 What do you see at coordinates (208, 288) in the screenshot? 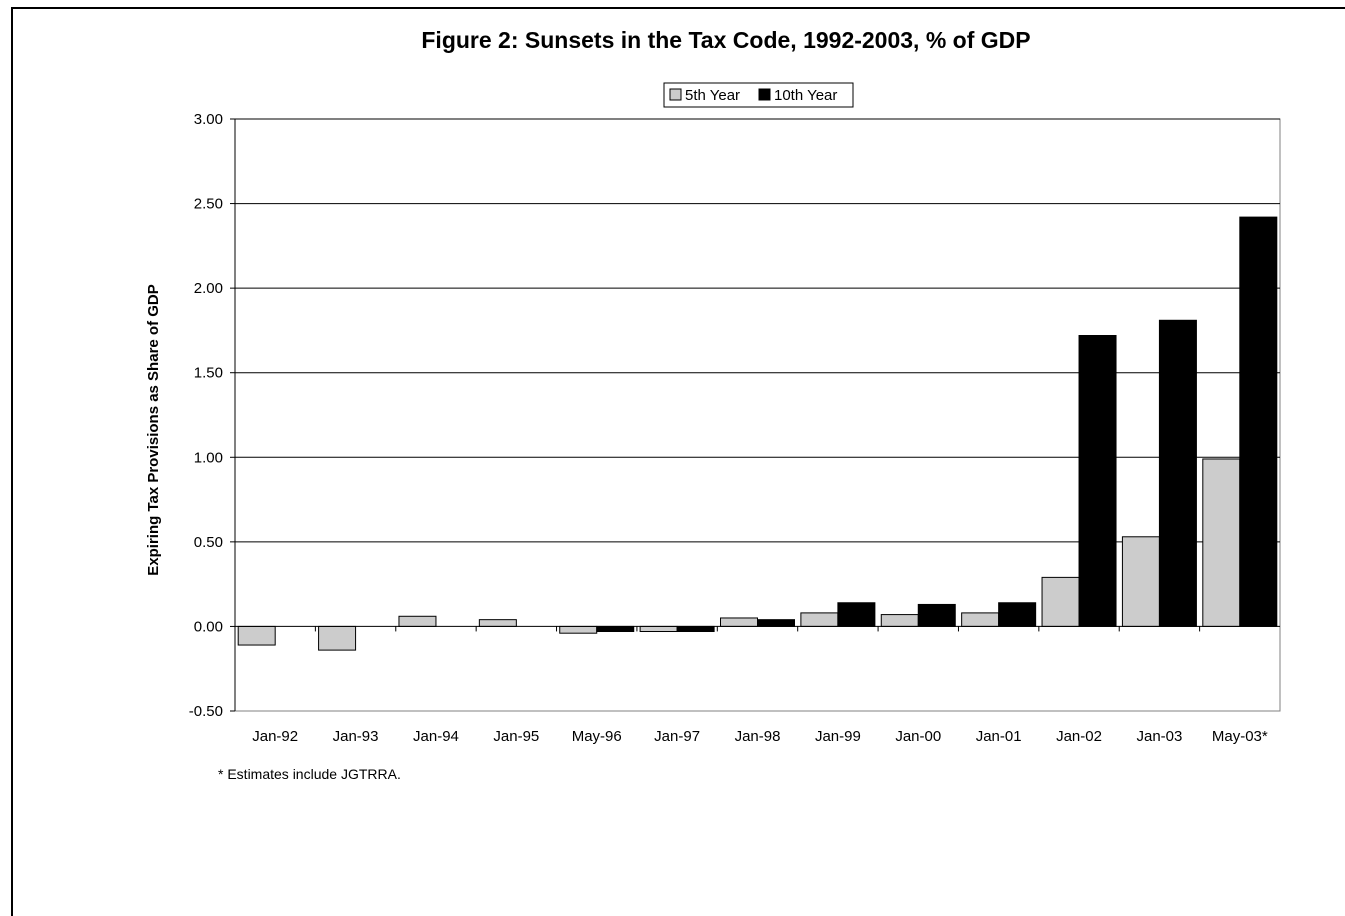
I see `y-tick-label: 2.00` at bounding box center [208, 288].